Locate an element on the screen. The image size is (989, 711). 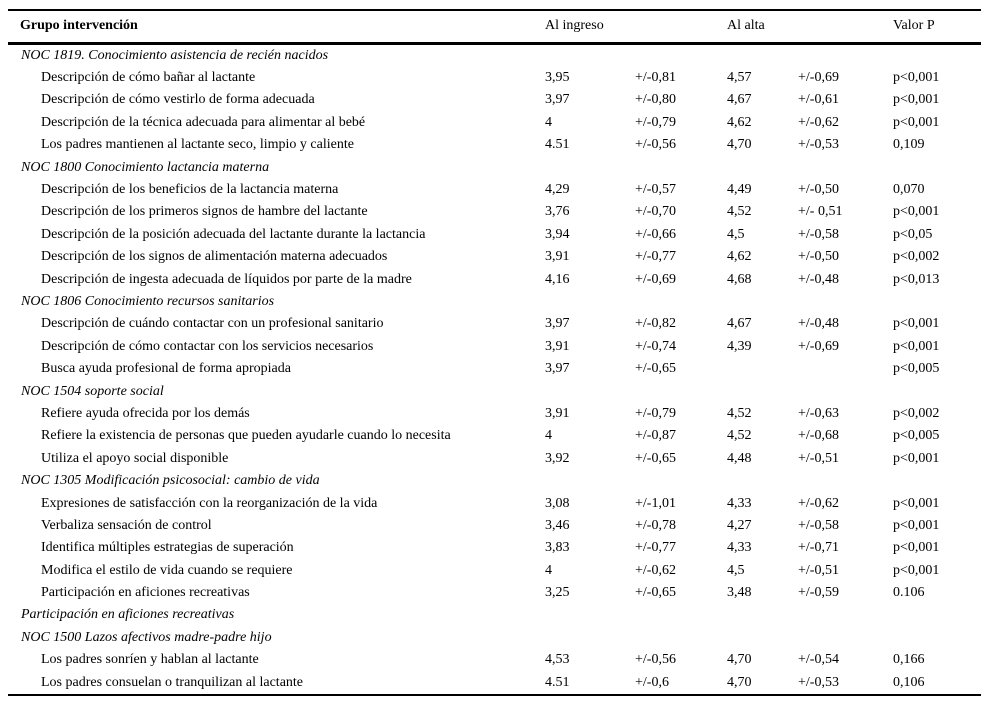
cell-alta-sd: +/- 0,51 is located at coordinates (820, 212).